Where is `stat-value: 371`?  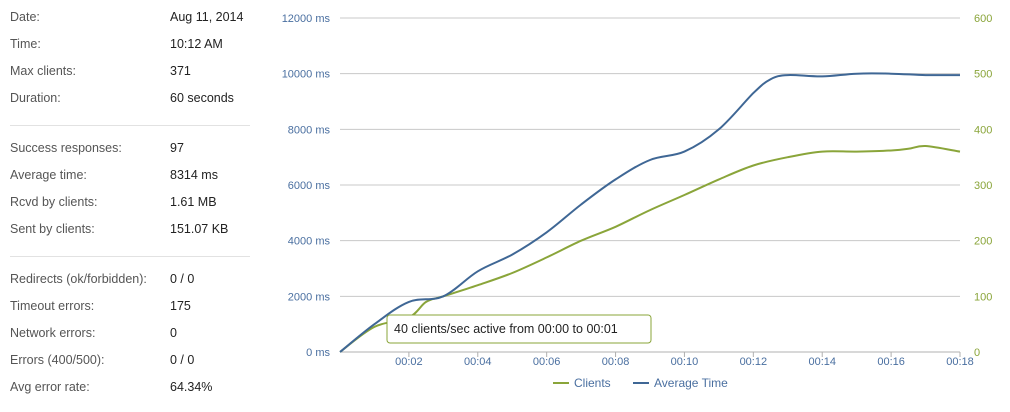
stat-value: 371 is located at coordinates (180, 71).